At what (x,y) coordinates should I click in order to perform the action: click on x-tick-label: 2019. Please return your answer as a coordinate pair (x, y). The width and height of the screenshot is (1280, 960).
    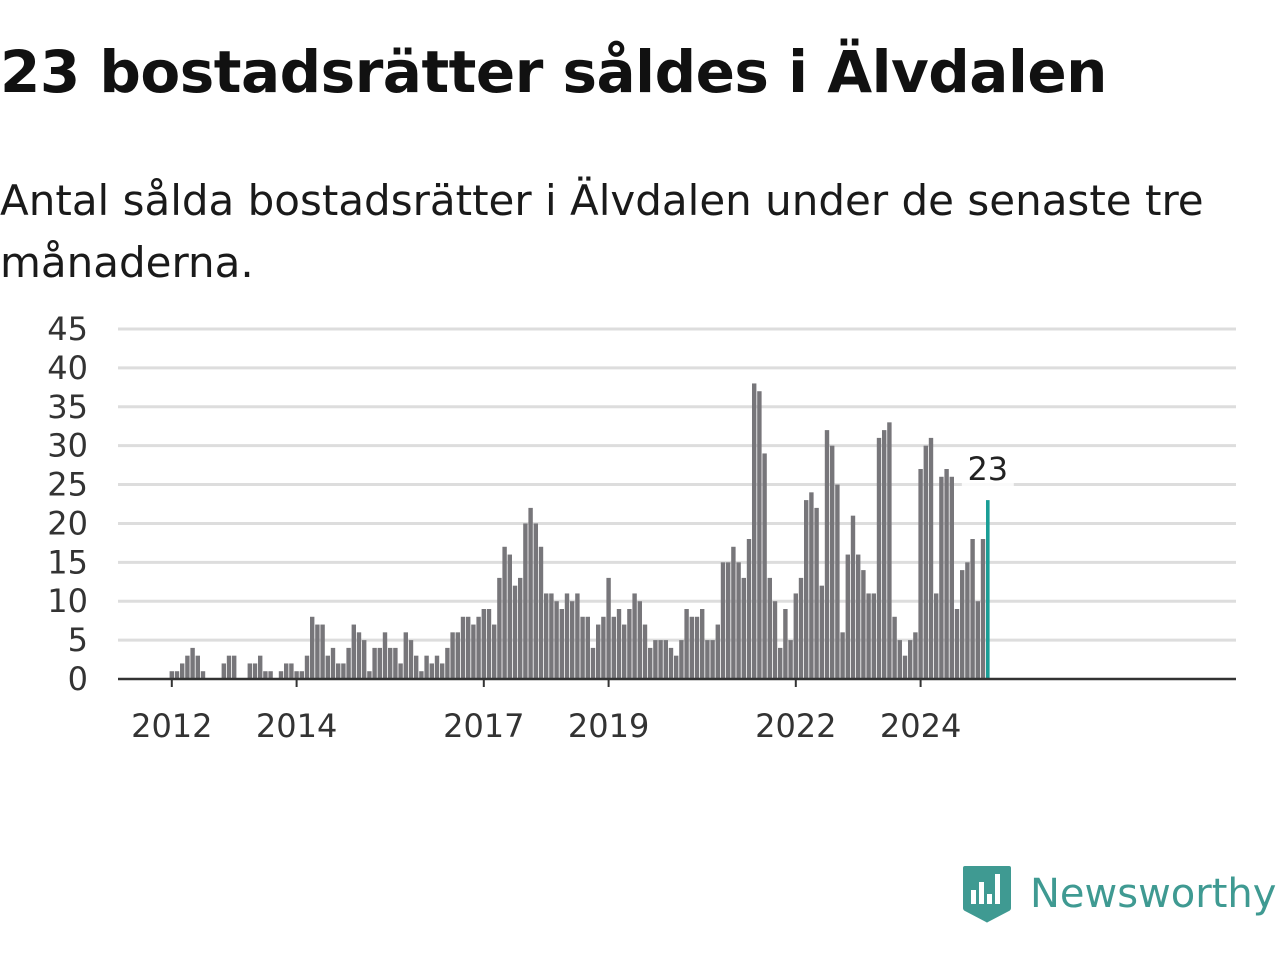
    Looking at the image, I should click on (608, 726).